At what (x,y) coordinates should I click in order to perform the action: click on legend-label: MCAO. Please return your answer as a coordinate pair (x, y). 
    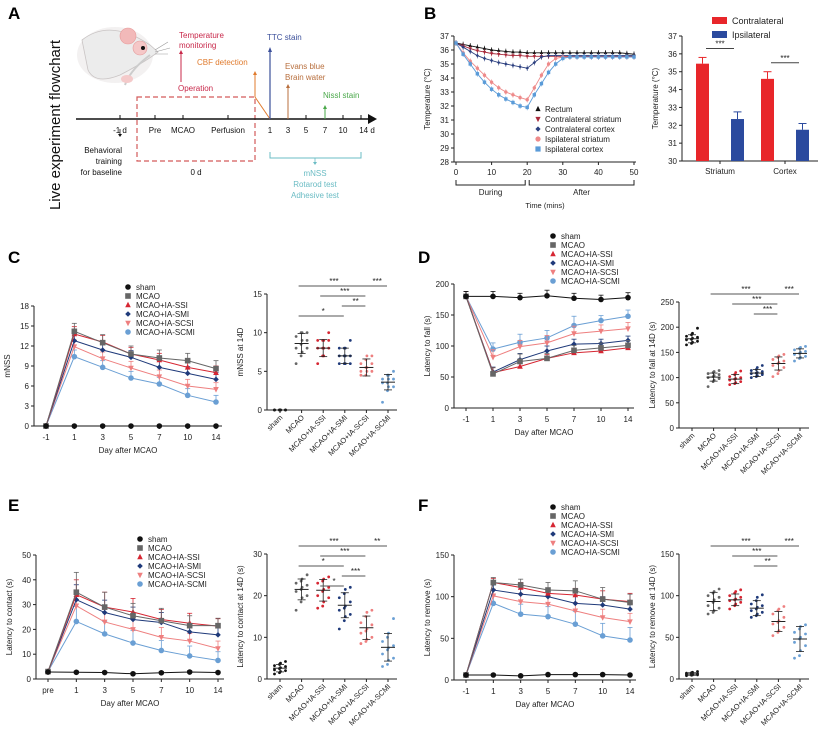
    Looking at the image, I should click on (573, 516).